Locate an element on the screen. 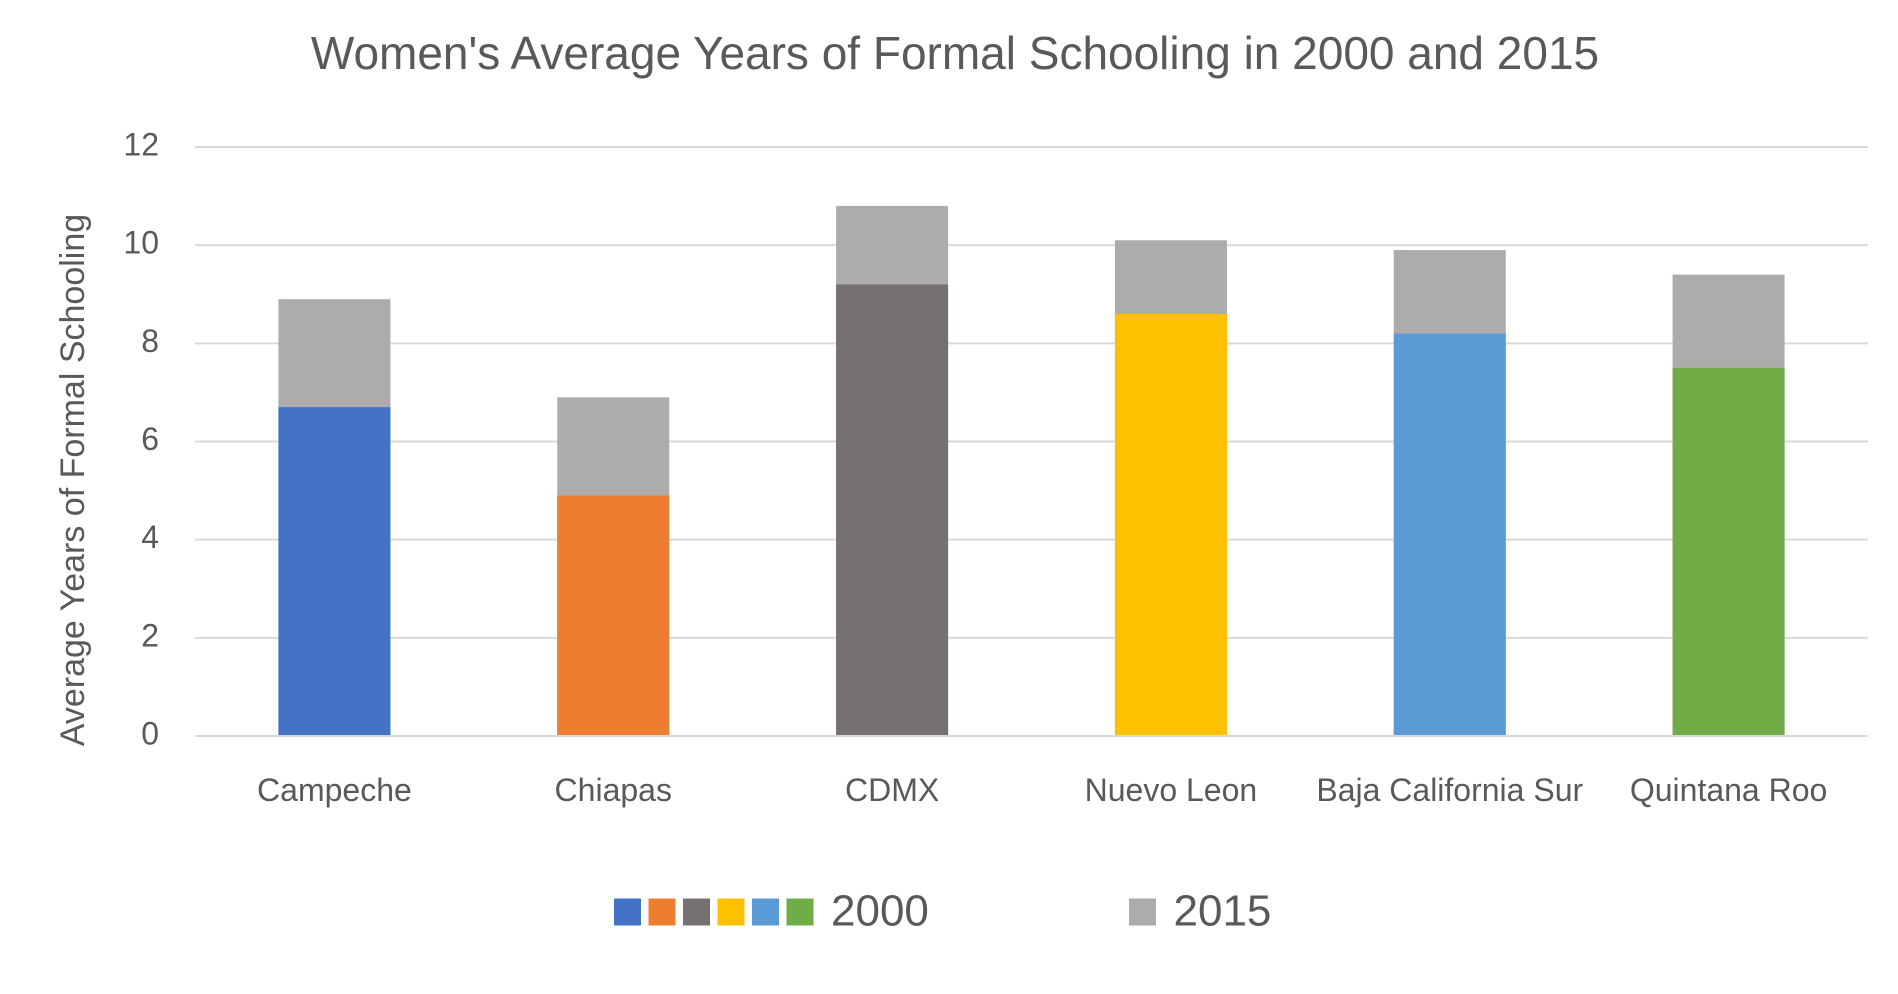  x-tick-label: Nuevo Leon is located at coordinates (1171, 790).